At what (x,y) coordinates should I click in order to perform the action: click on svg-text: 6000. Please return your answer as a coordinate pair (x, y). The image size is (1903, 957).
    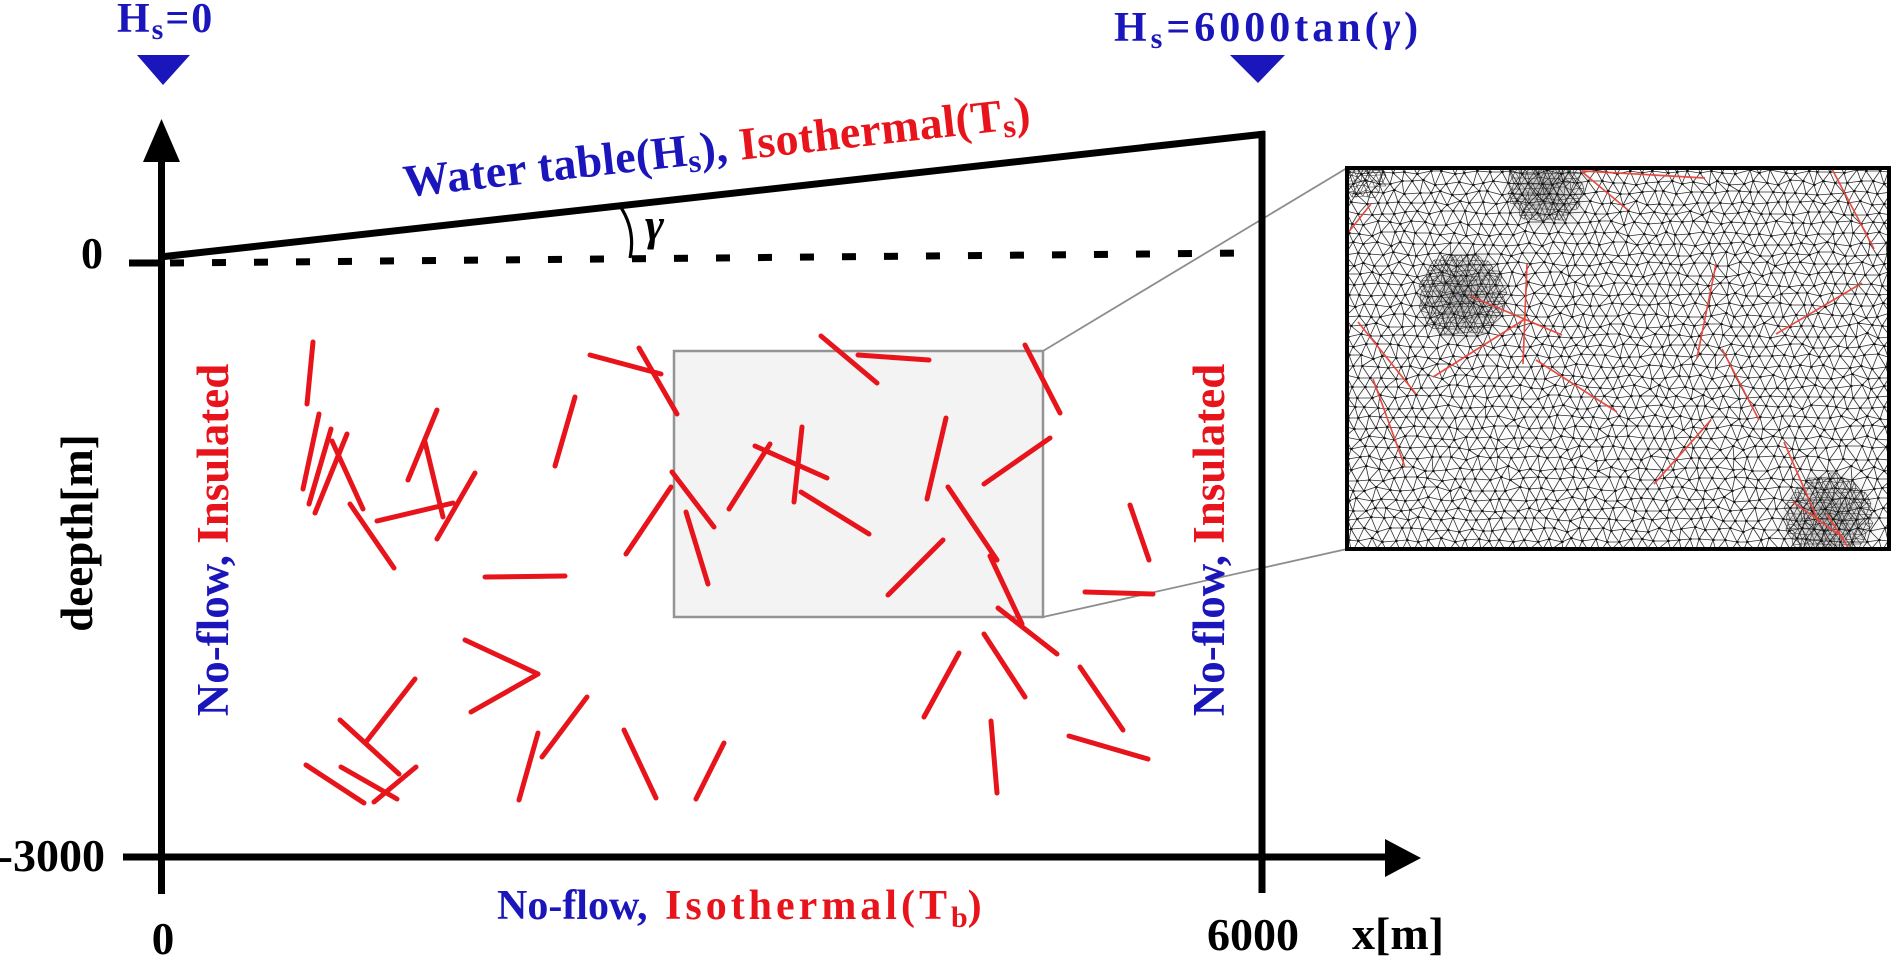
    Looking at the image, I should click on (1253, 933).